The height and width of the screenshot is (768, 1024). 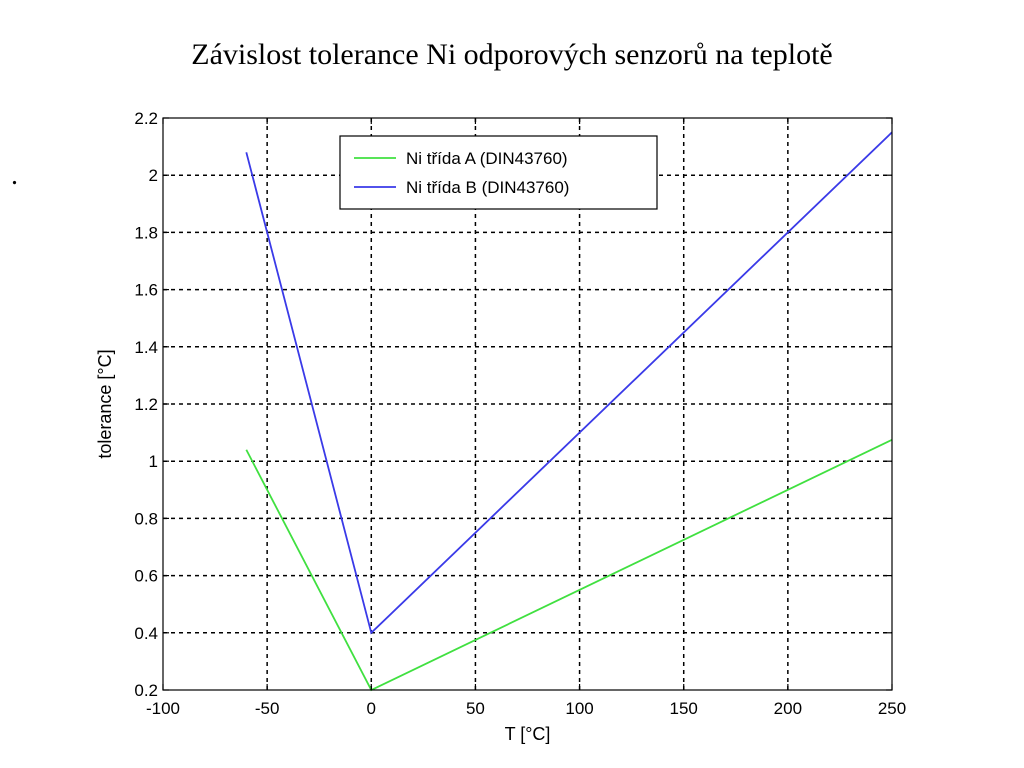 What do you see at coordinates (146, 690) in the screenshot?
I see `y-tick-label: 0.2` at bounding box center [146, 690].